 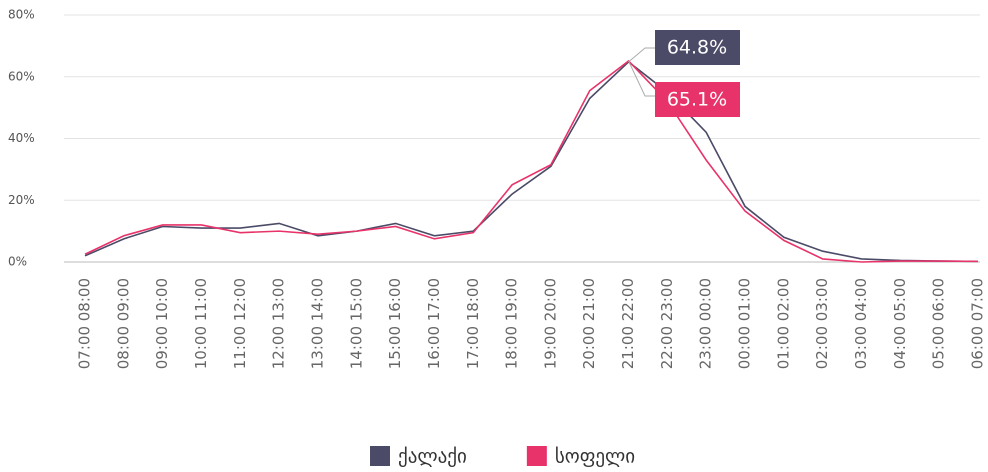 What do you see at coordinates (85, 323) in the screenshot?
I see `x-tick-label: 07:00 08:00` at bounding box center [85, 323].